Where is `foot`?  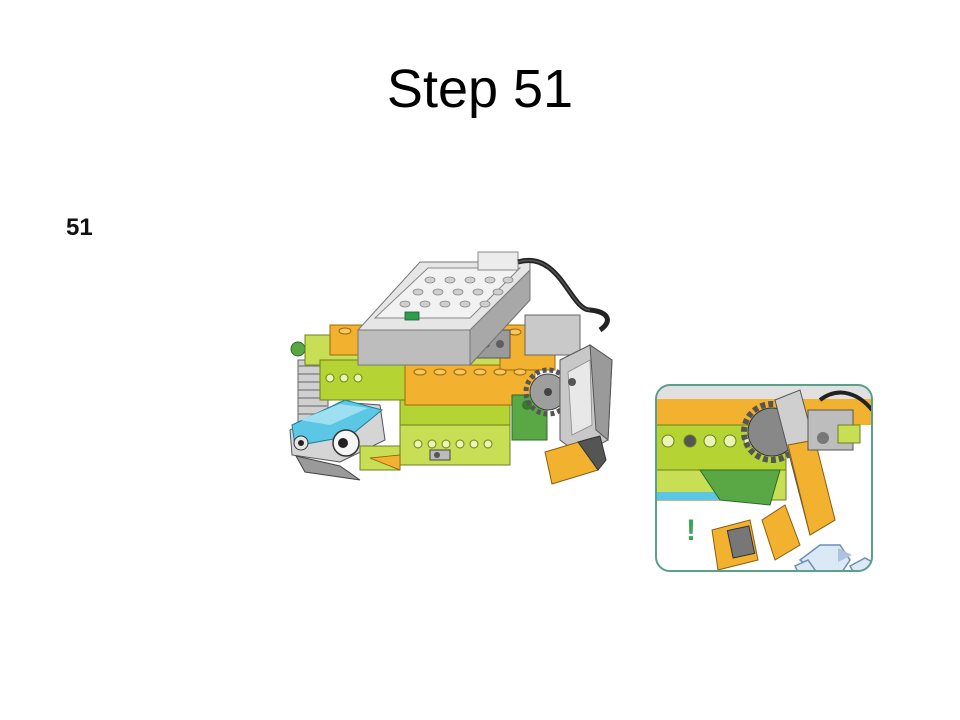
foot is located at coordinates (575, 460).